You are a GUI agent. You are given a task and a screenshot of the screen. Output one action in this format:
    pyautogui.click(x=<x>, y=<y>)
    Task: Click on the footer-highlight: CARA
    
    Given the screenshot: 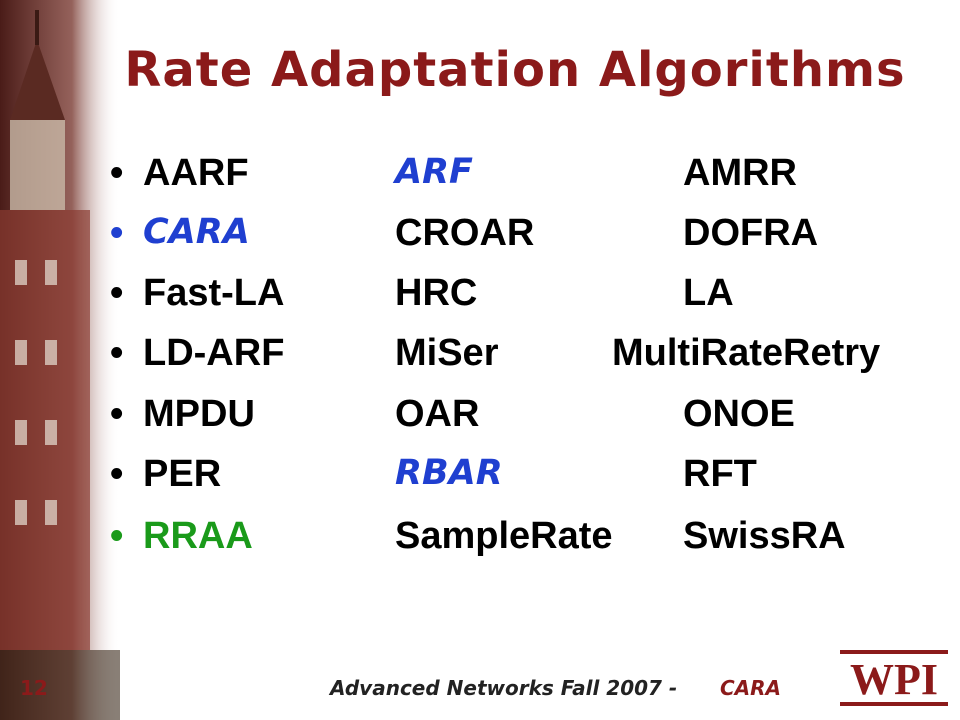 What is the action you would take?
    pyautogui.click(x=751, y=688)
    